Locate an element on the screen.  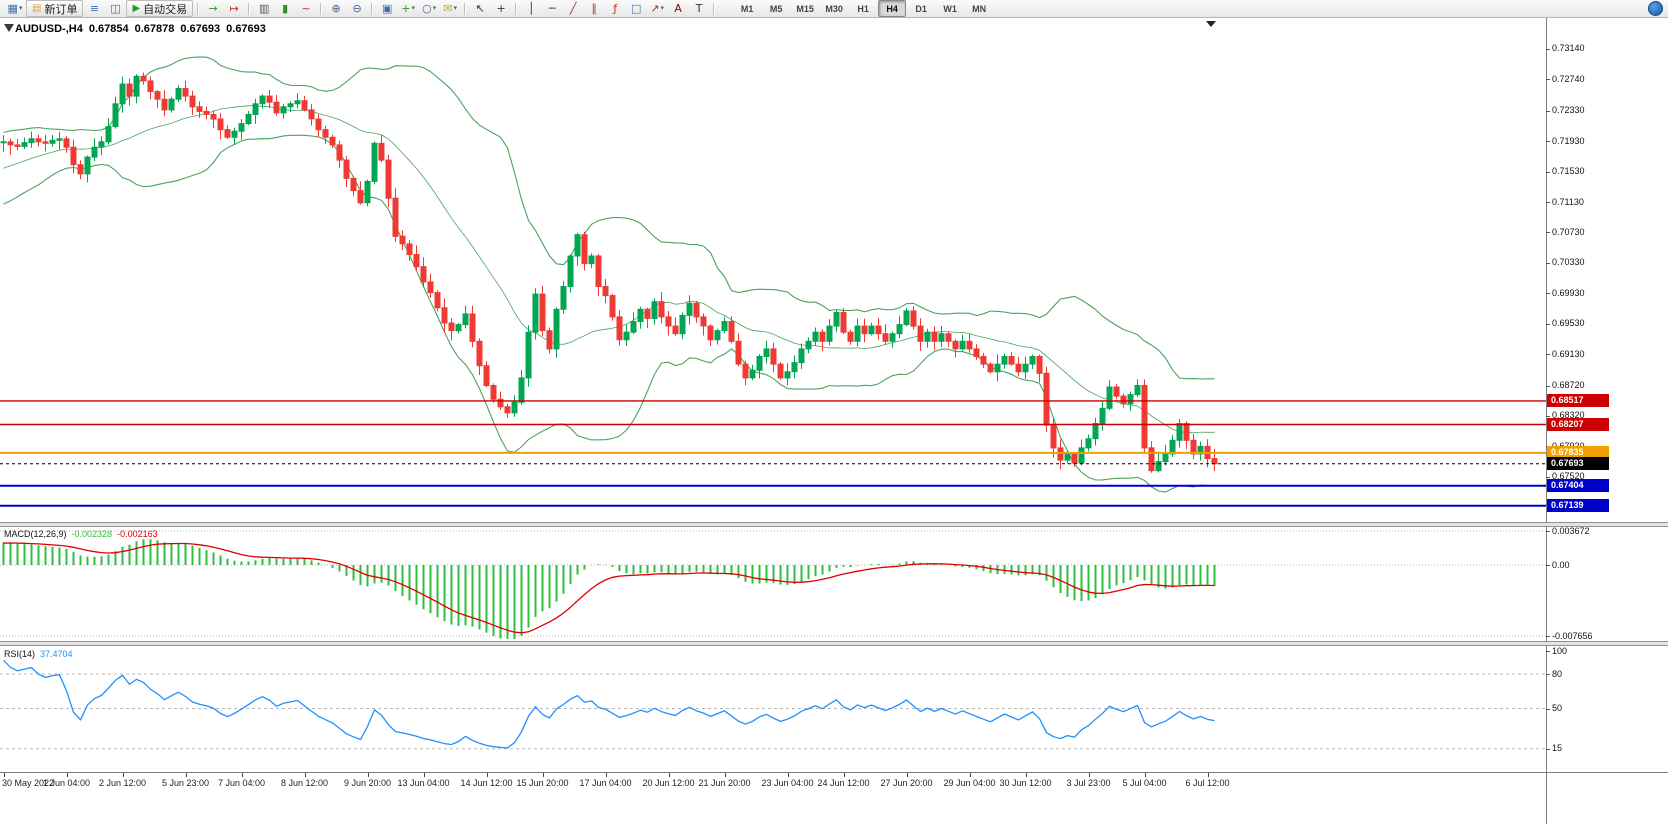
fibonacci-icon-glyph: ƒ is located at coordinates (615, 8).